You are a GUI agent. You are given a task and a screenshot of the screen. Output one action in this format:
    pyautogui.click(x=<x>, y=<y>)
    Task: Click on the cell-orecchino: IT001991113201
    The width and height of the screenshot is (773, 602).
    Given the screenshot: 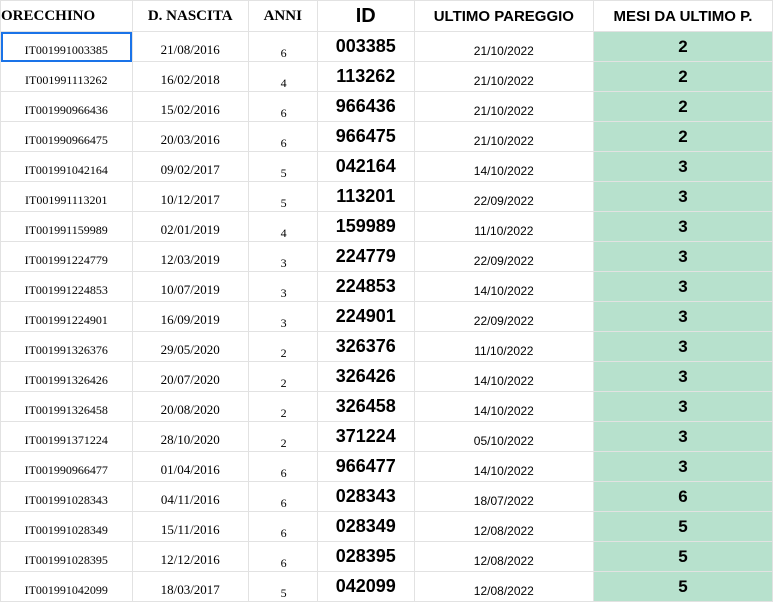 What is the action you would take?
    pyautogui.click(x=66, y=196)
    